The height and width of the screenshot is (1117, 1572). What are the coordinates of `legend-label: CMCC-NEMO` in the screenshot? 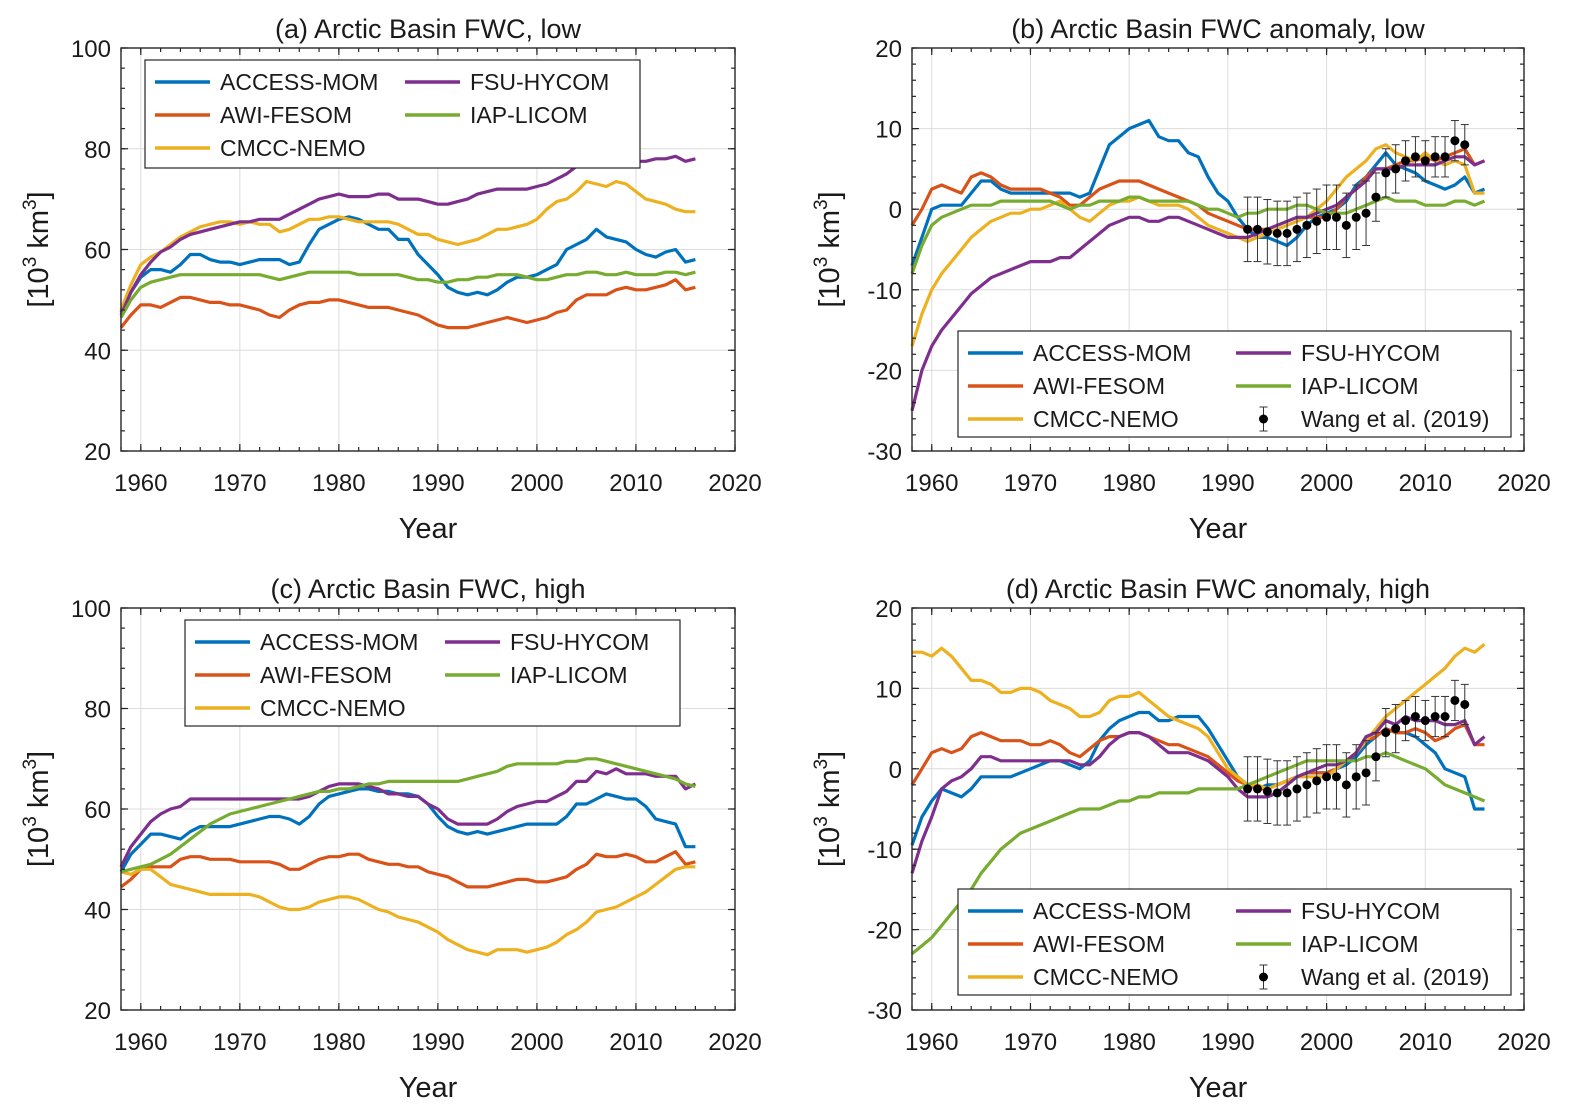 It's located at (1106, 977).